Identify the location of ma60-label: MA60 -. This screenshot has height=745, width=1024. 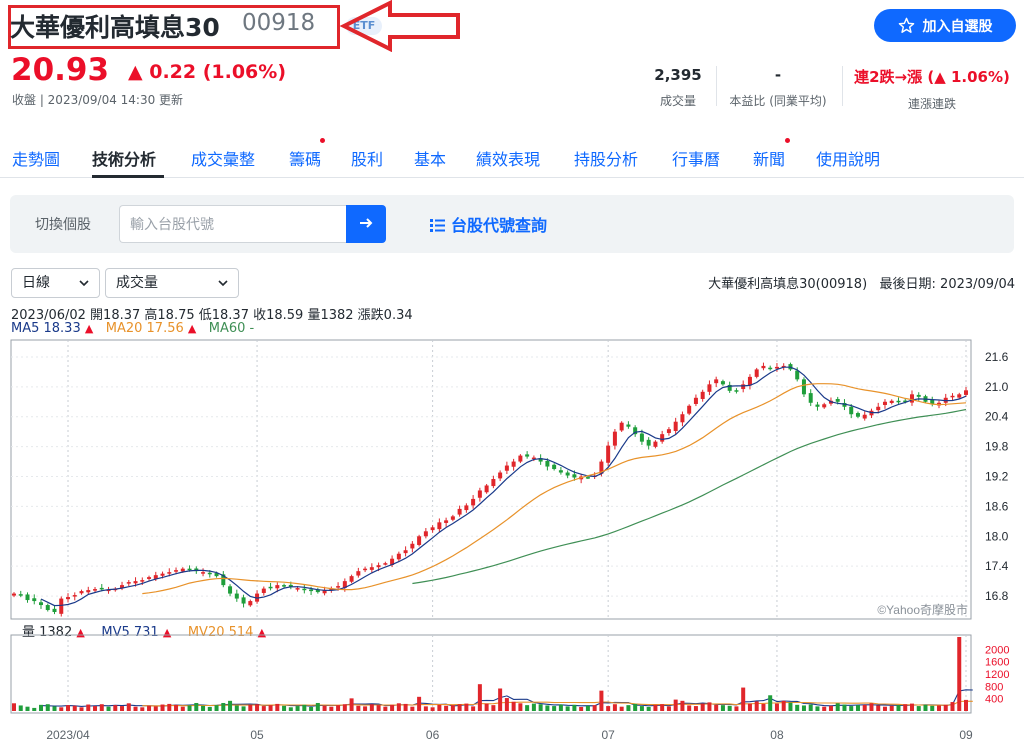
(231, 328).